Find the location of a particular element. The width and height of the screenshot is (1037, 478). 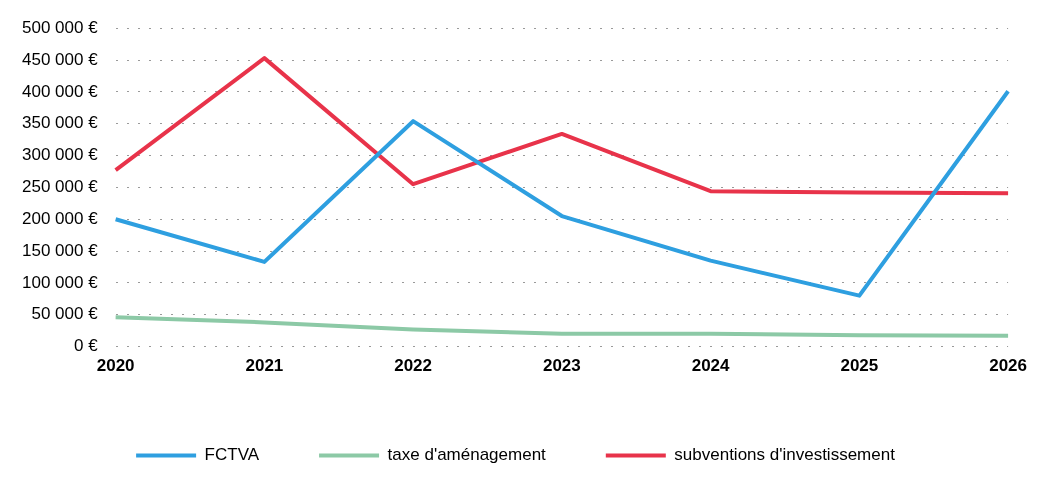

x-tick-label: 2025 is located at coordinates (859, 366).